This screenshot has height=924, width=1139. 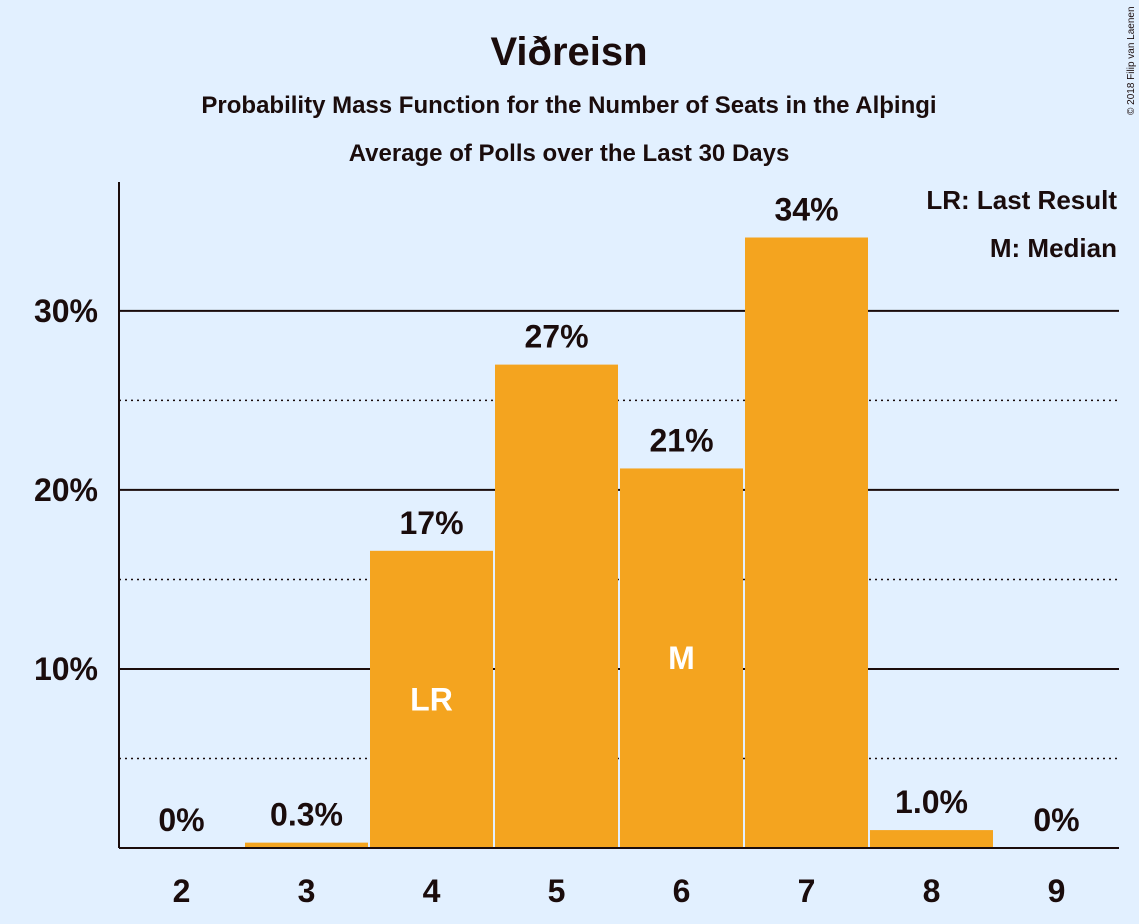 I want to click on bar-marker-m: M, so click(x=681, y=658).